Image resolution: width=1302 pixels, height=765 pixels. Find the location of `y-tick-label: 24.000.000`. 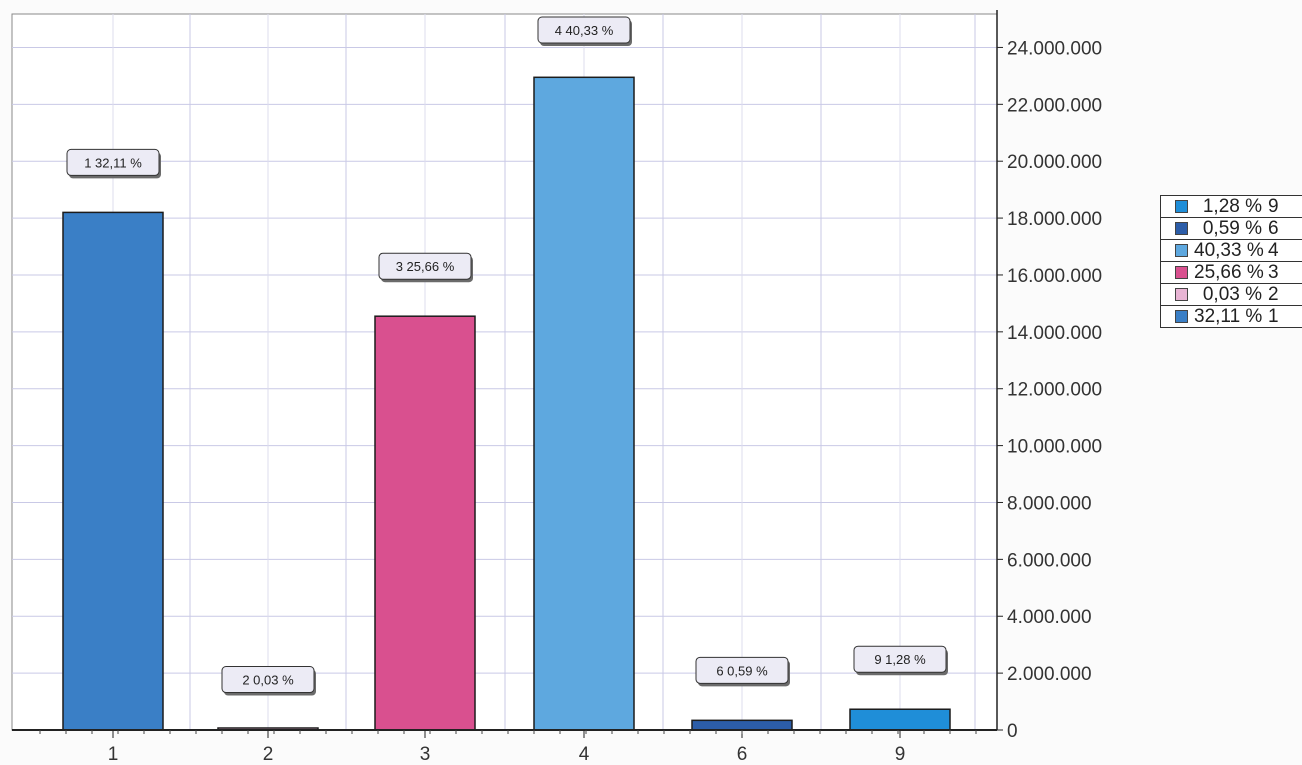

y-tick-label: 24.000.000 is located at coordinates (1054, 48).